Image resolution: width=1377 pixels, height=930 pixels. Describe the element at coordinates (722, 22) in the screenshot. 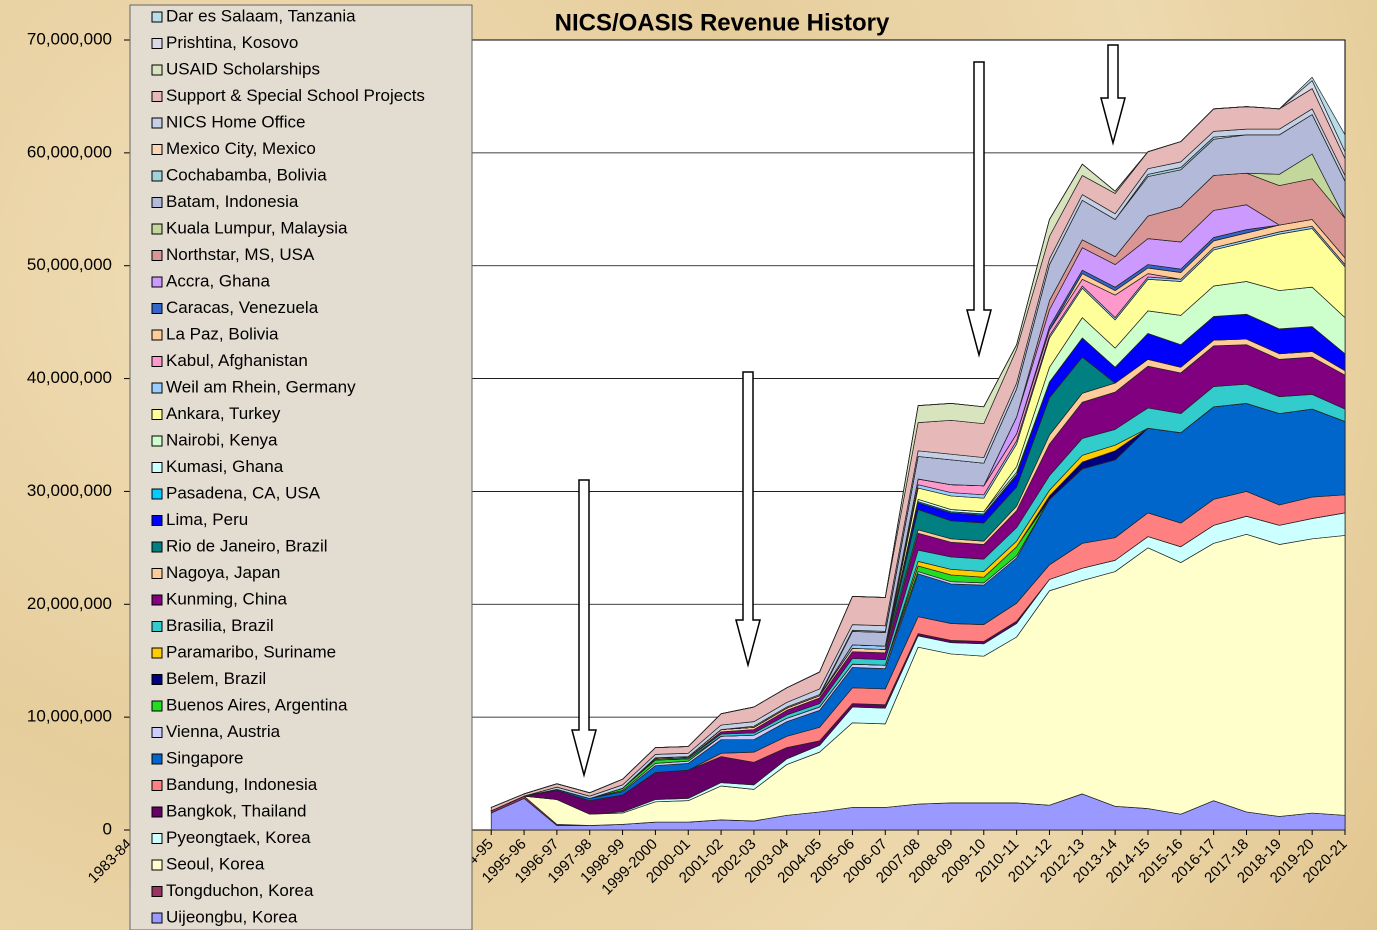

I see `chart-title: NICS/OASIS Revenue History` at that location.